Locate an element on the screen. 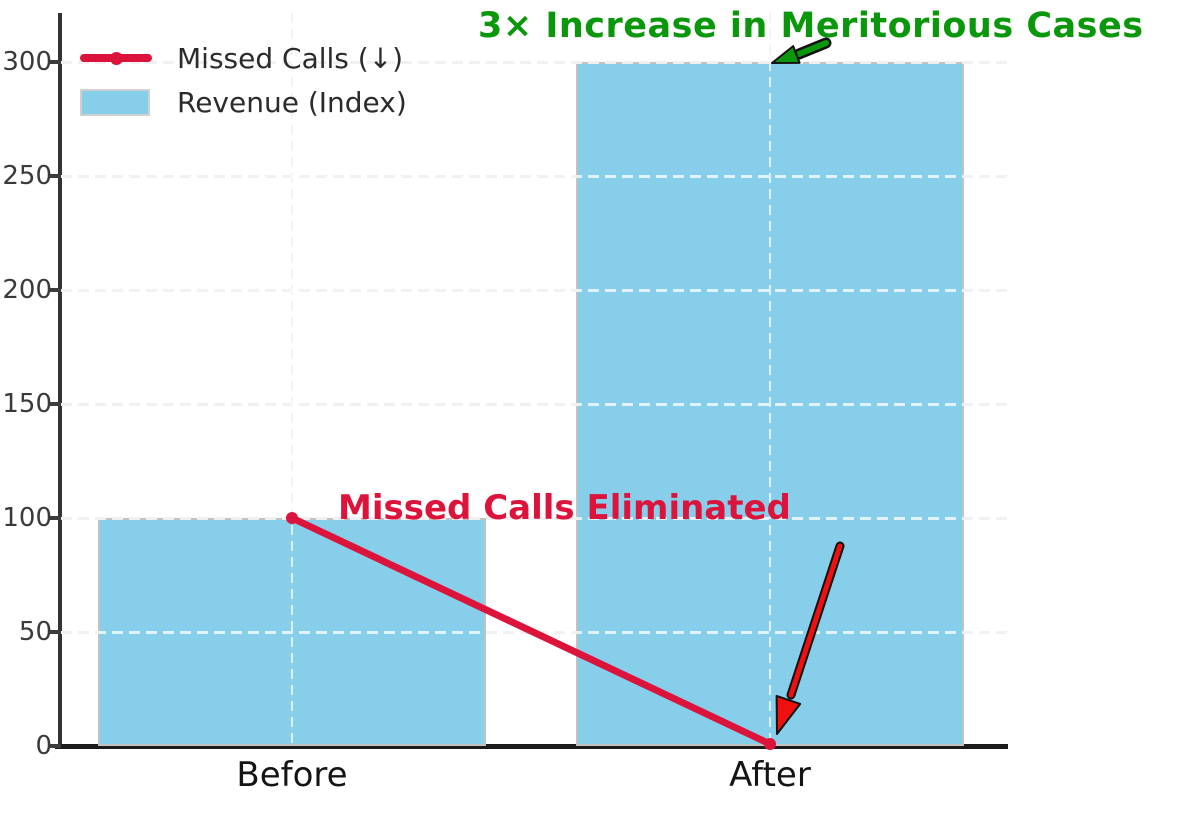  legend-item-revenue: Revenue (Index) is located at coordinates (243, 102).